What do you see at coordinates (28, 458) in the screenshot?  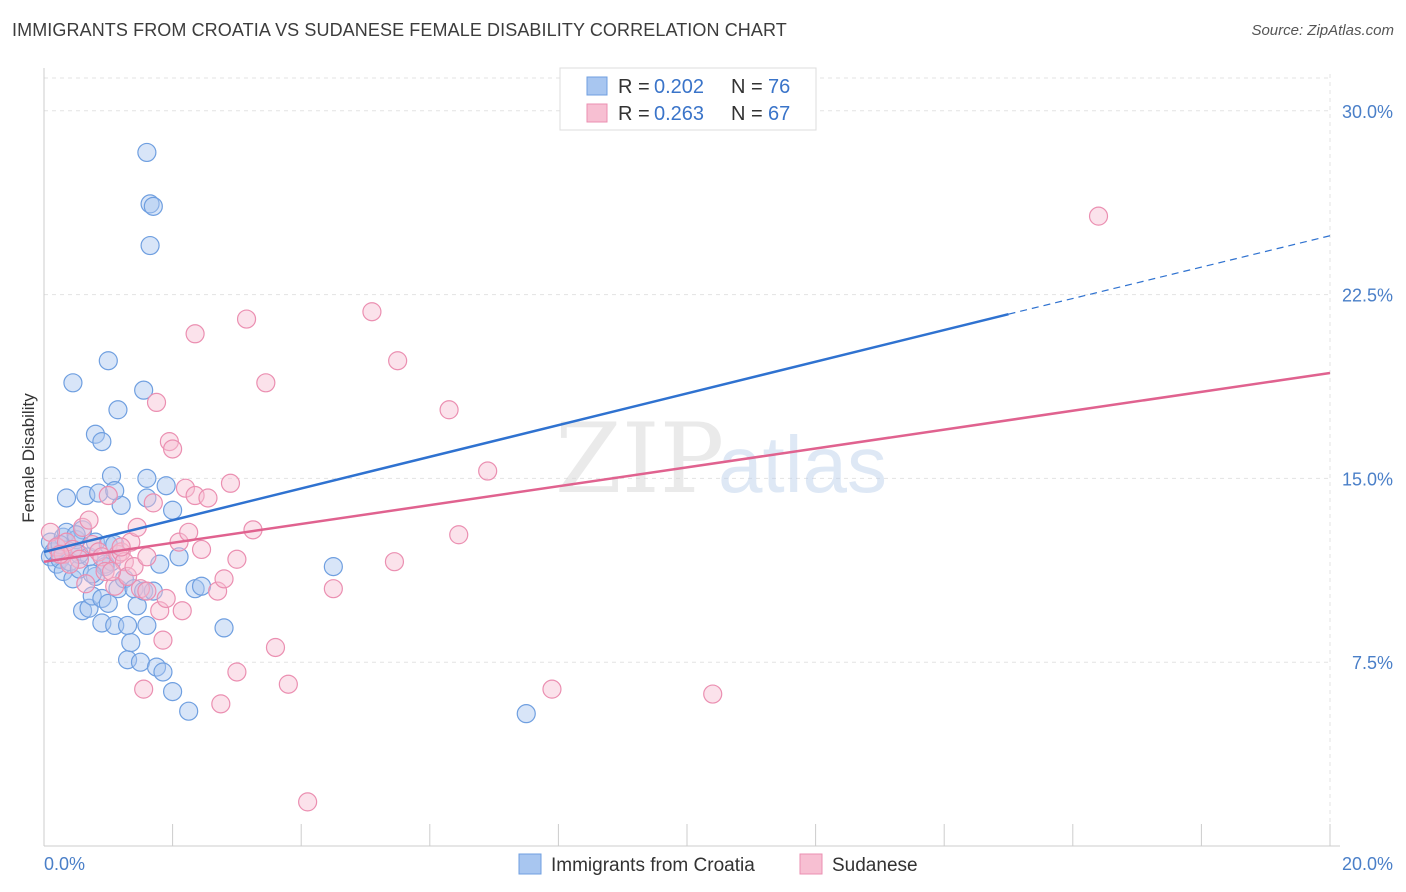 I see `y-axis-label: Female Disability` at bounding box center [28, 458].